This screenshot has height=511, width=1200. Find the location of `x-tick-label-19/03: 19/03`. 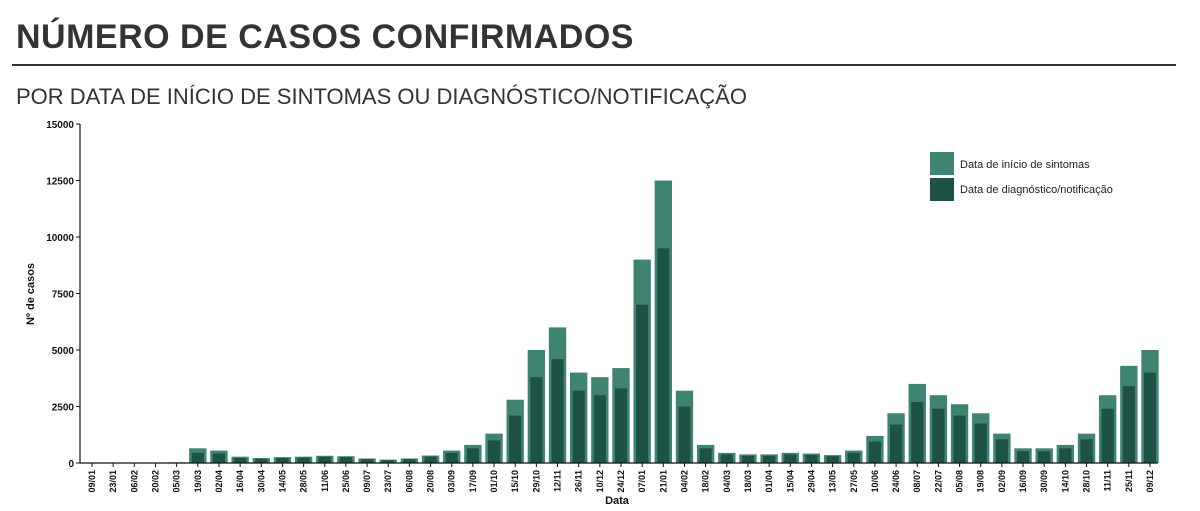

x-tick-label-19/03: 19/03 is located at coordinates (198, 481).